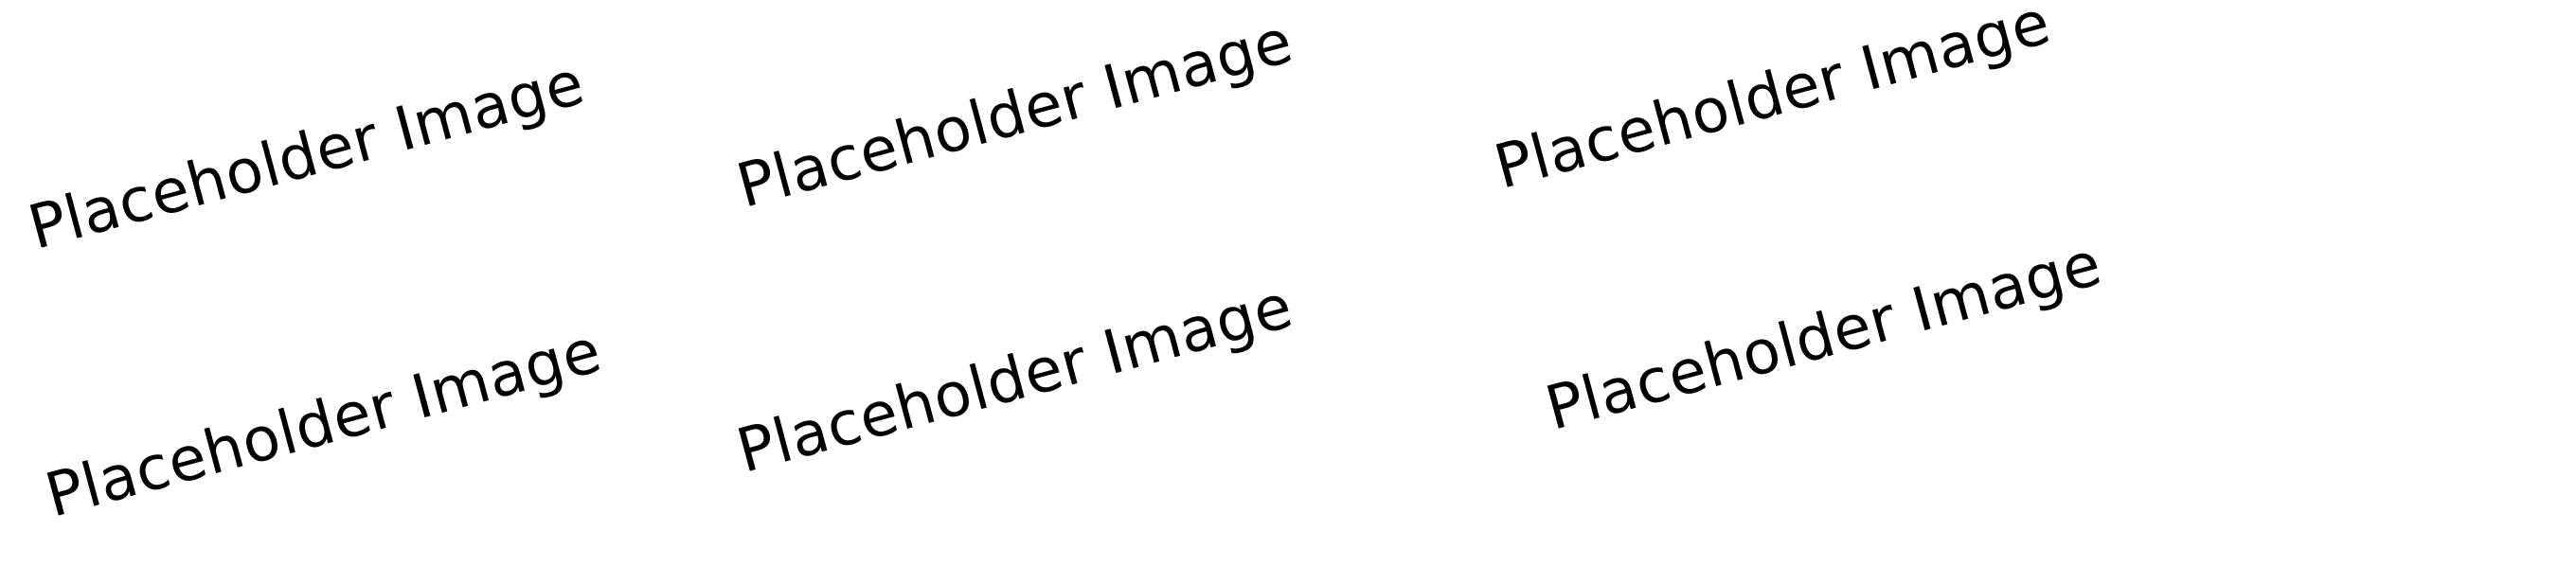 The image size is (2576, 583). Describe the element at coordinates (1823, 337) in the screenshot. I see `placeholder-image-text-6: Placeholder Image` at that location.